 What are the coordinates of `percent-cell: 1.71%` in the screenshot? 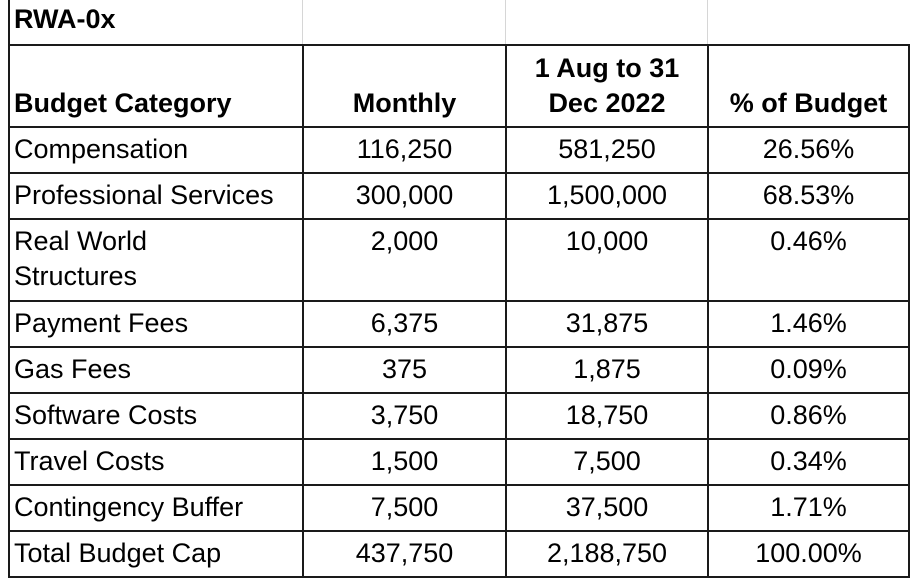 It's located at (808, 507).